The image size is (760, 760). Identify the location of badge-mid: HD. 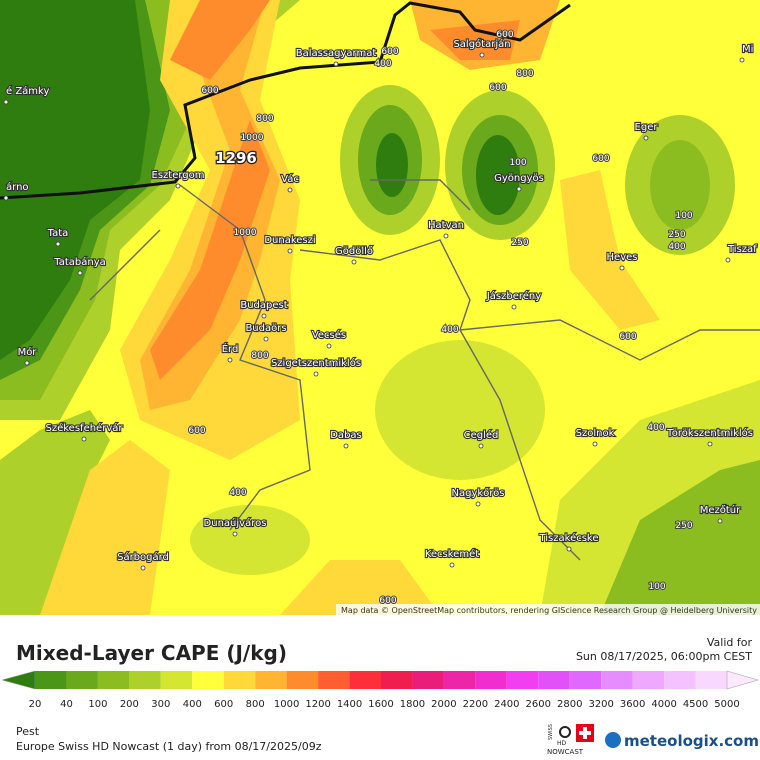
(562, 743).